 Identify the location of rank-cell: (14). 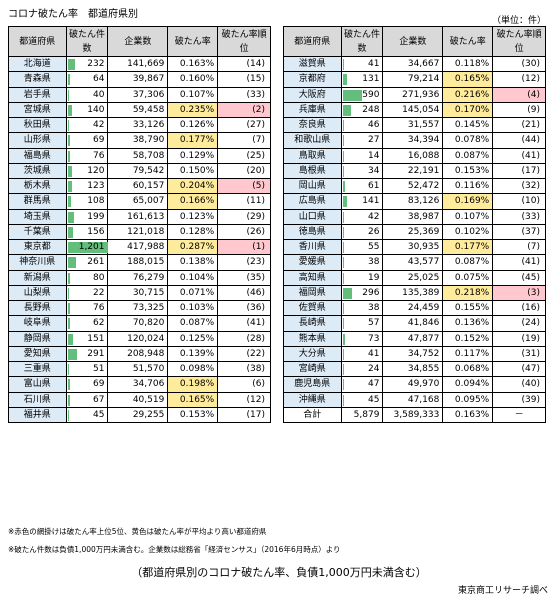
(244, 64).